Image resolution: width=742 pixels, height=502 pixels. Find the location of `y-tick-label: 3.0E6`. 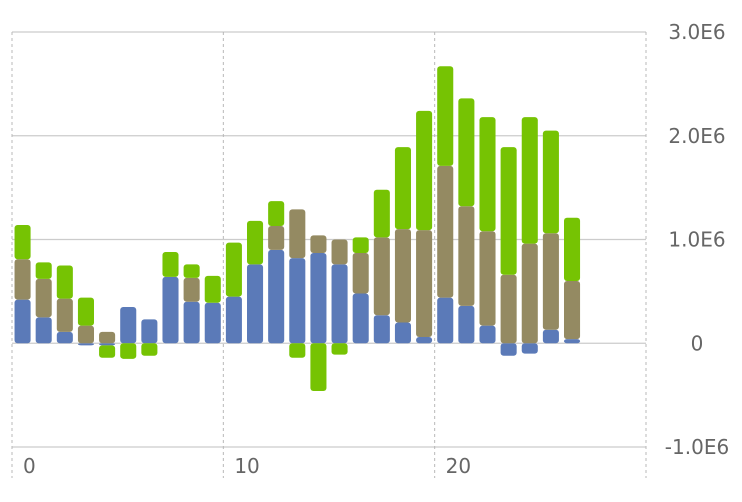

y-tick-label: 3.0E6 is located at coordinates (696, 32).